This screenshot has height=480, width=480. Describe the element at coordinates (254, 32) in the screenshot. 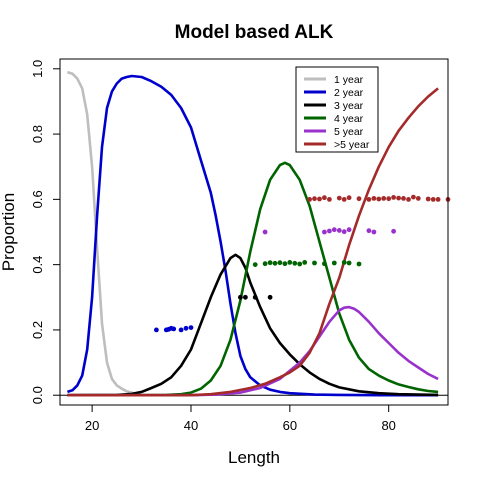

I see `chart-title: Model based ALK` at that location.